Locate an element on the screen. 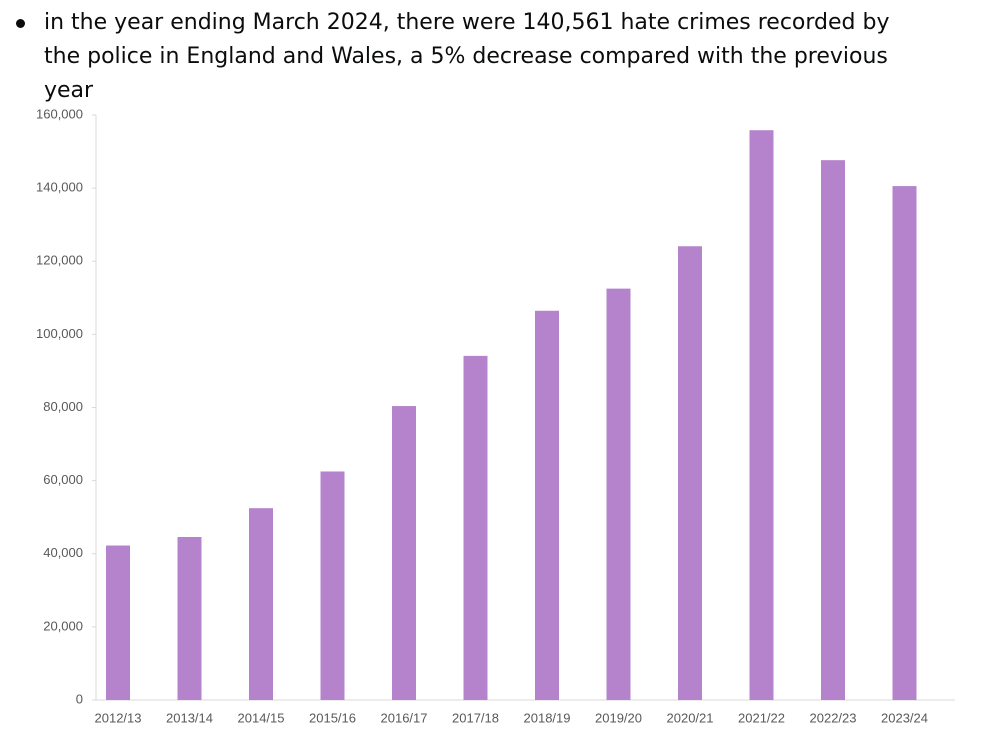  y-tick-label: 120,000 is located at coordinates (59, 260).